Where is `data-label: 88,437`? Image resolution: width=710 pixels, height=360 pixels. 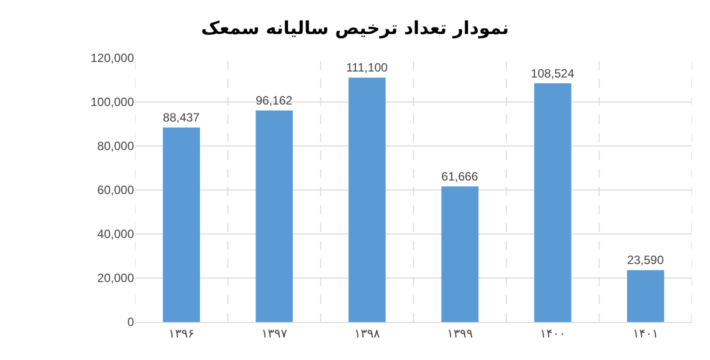 data-label: 88,437 is located at coordinates (181, 117).